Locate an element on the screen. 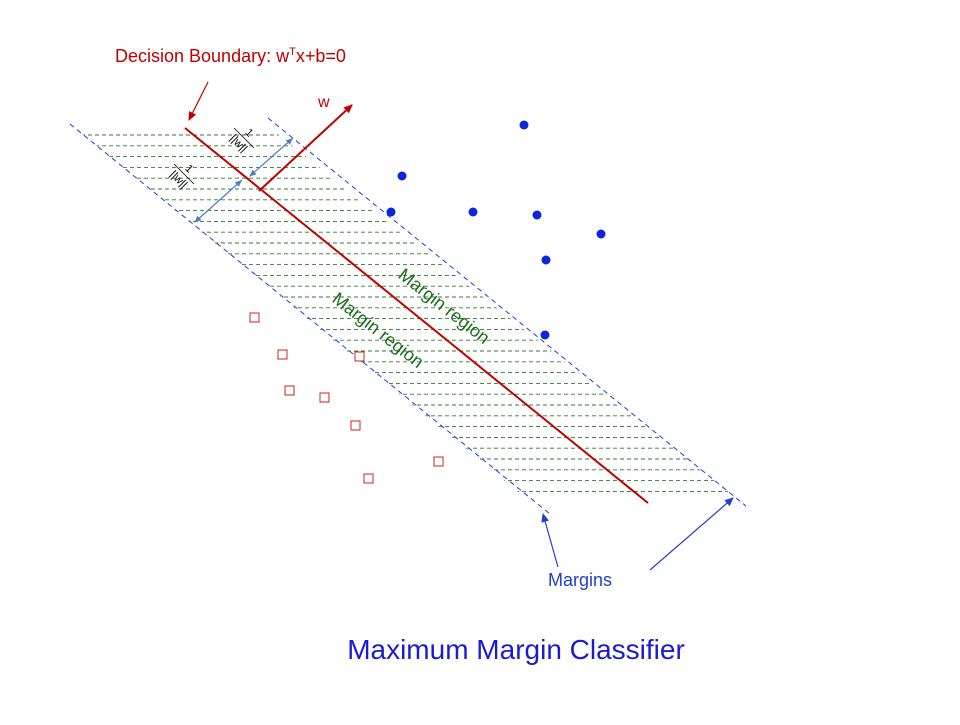 The width and height of the screenshot is (960, 725). margins-pointer-arrow-right is located at coordinates (691, 534).